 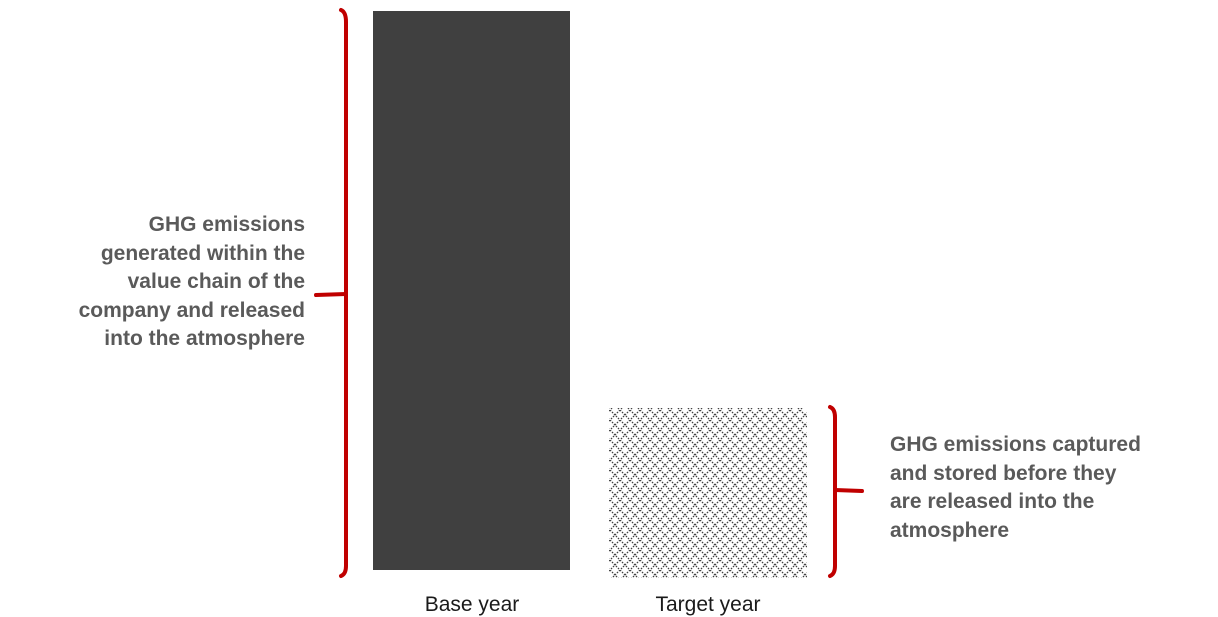 I want to click on target-year-label: Target year, so click(x=708, y=604).